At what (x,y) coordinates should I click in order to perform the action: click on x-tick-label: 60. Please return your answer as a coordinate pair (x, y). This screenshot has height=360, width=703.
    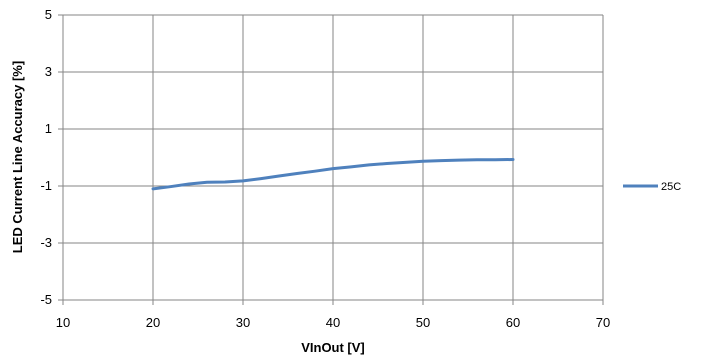
    Looking at the image, I should click on (513, 322).